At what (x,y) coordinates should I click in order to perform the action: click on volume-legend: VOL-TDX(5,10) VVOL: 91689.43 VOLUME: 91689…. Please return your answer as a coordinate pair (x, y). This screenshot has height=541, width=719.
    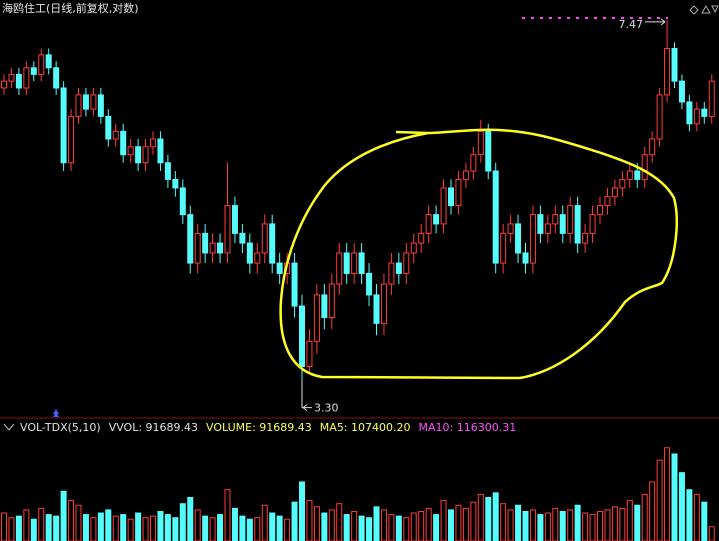
    Looking at the image, I should click on (268, 427).